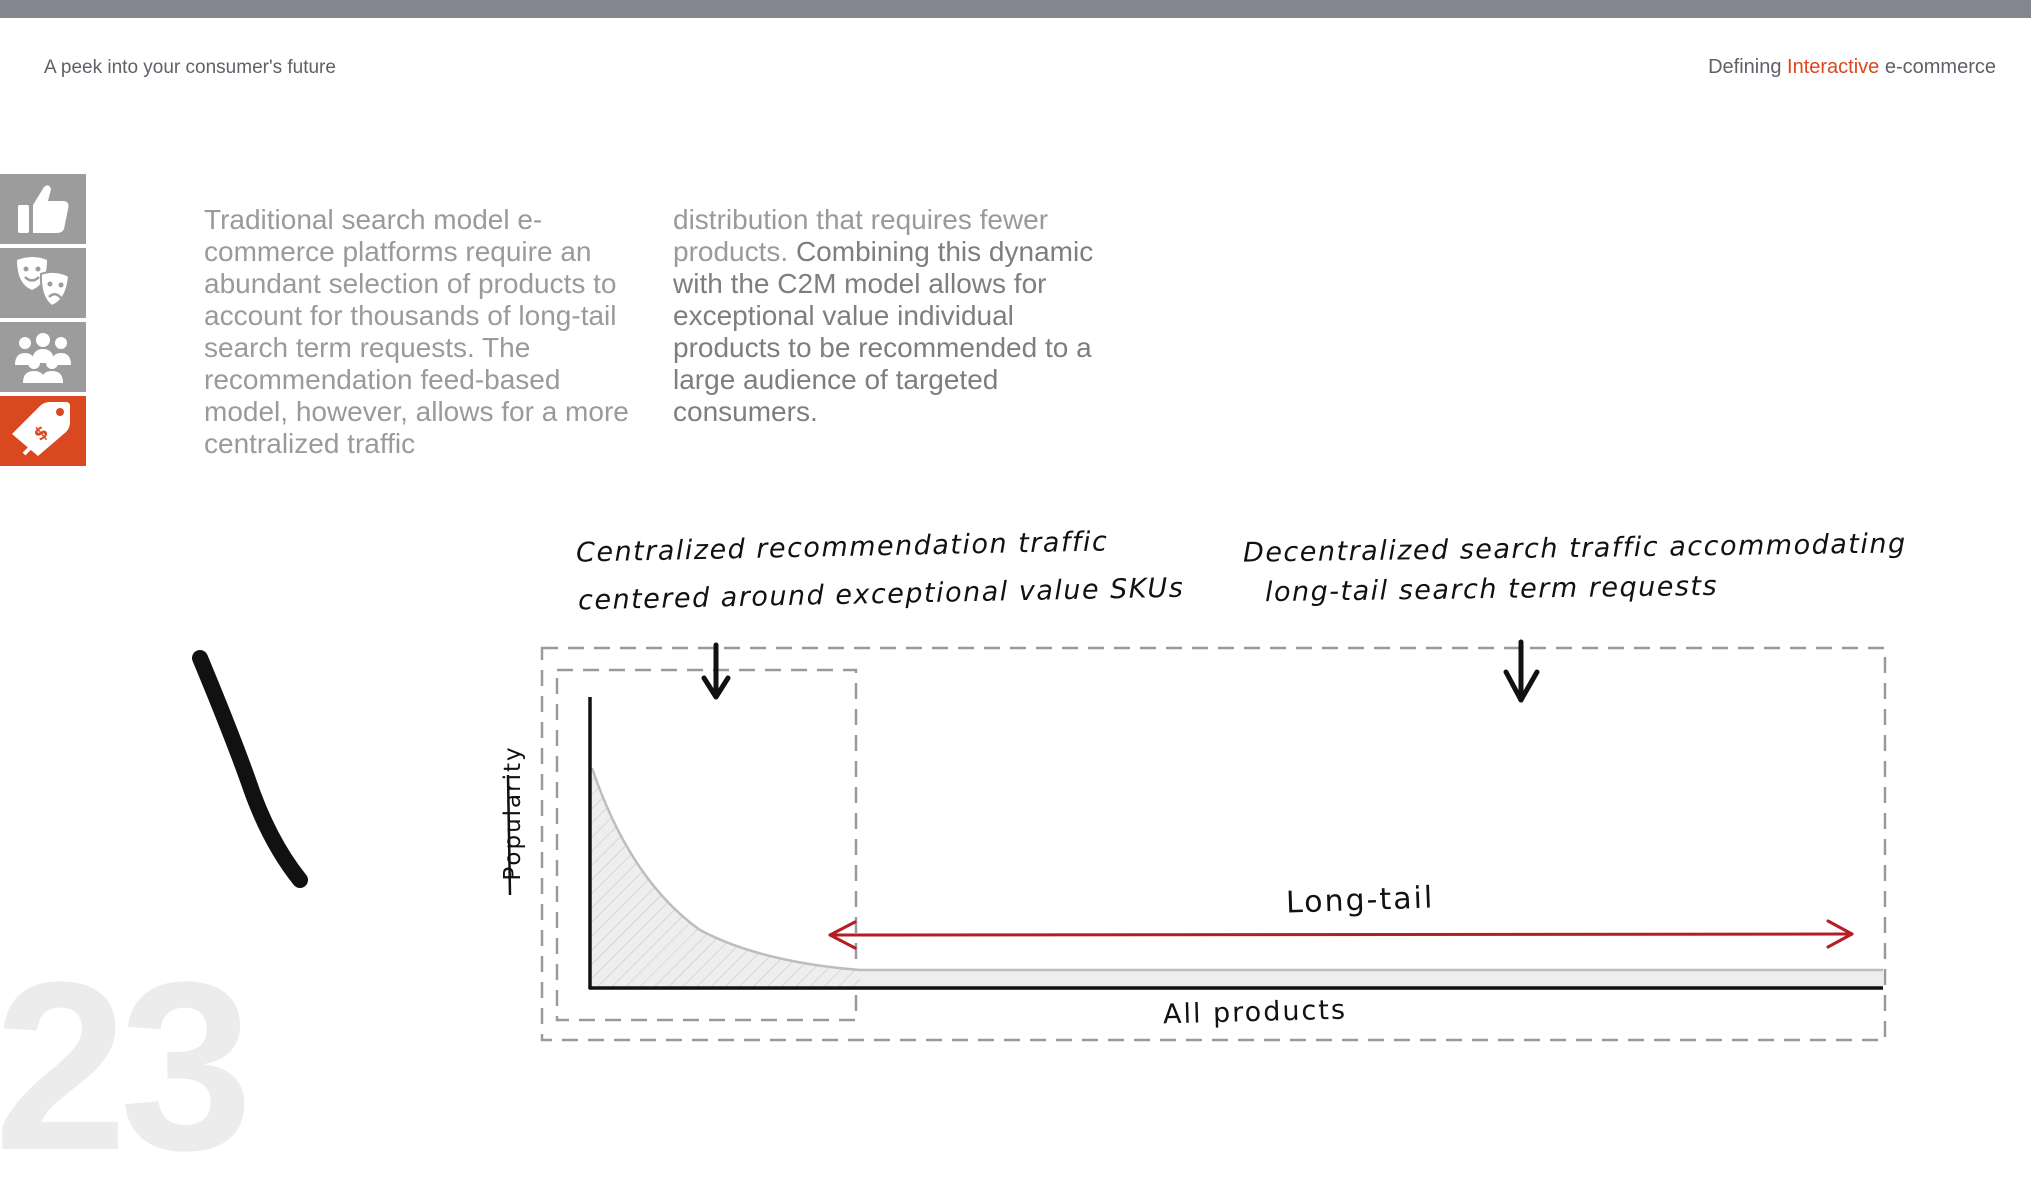 Image resolution: width=2031 pixels, height=1200 pixels. What do you see at coordinates (726, 878) in the screenshot?
I see `popularity-curve-hatch` at bounding box center [726, 878].